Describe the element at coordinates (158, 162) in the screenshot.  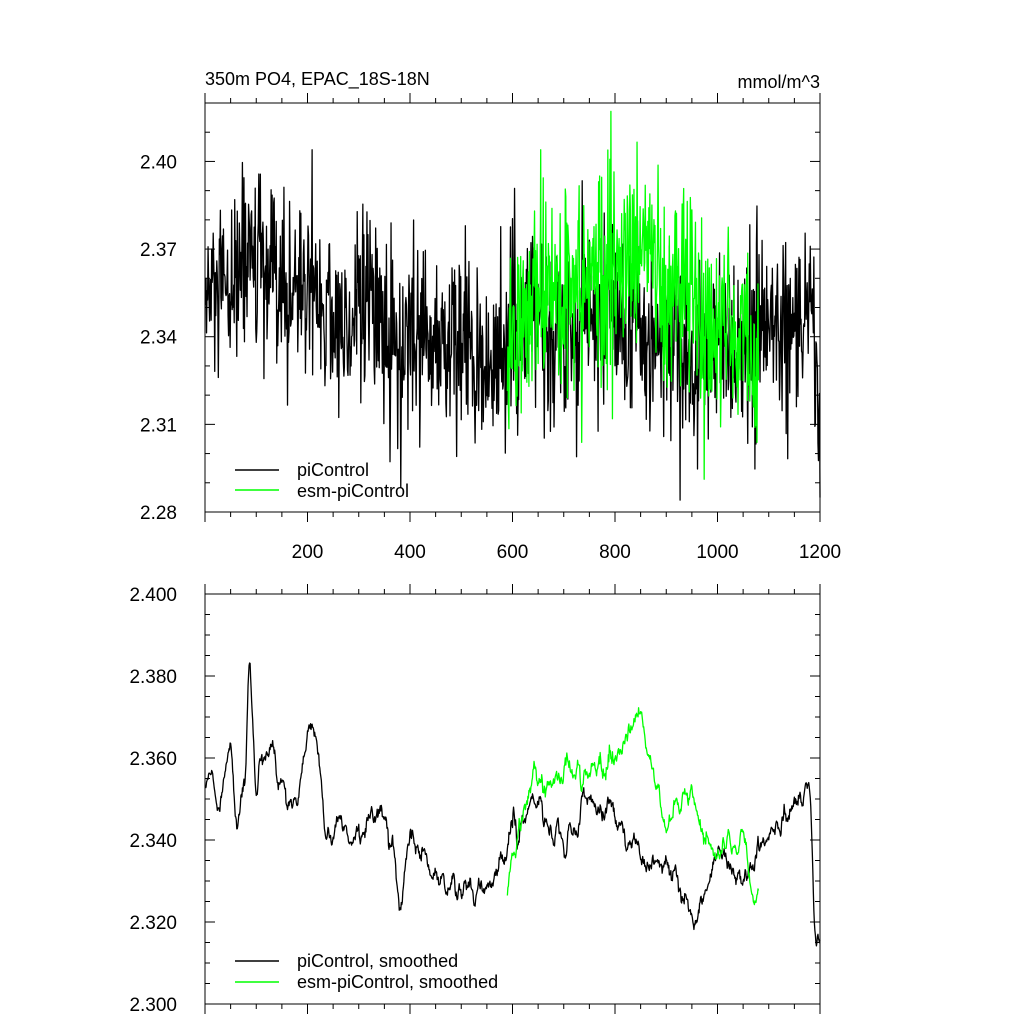
I see `y-tick-label: 2.40` at that location.